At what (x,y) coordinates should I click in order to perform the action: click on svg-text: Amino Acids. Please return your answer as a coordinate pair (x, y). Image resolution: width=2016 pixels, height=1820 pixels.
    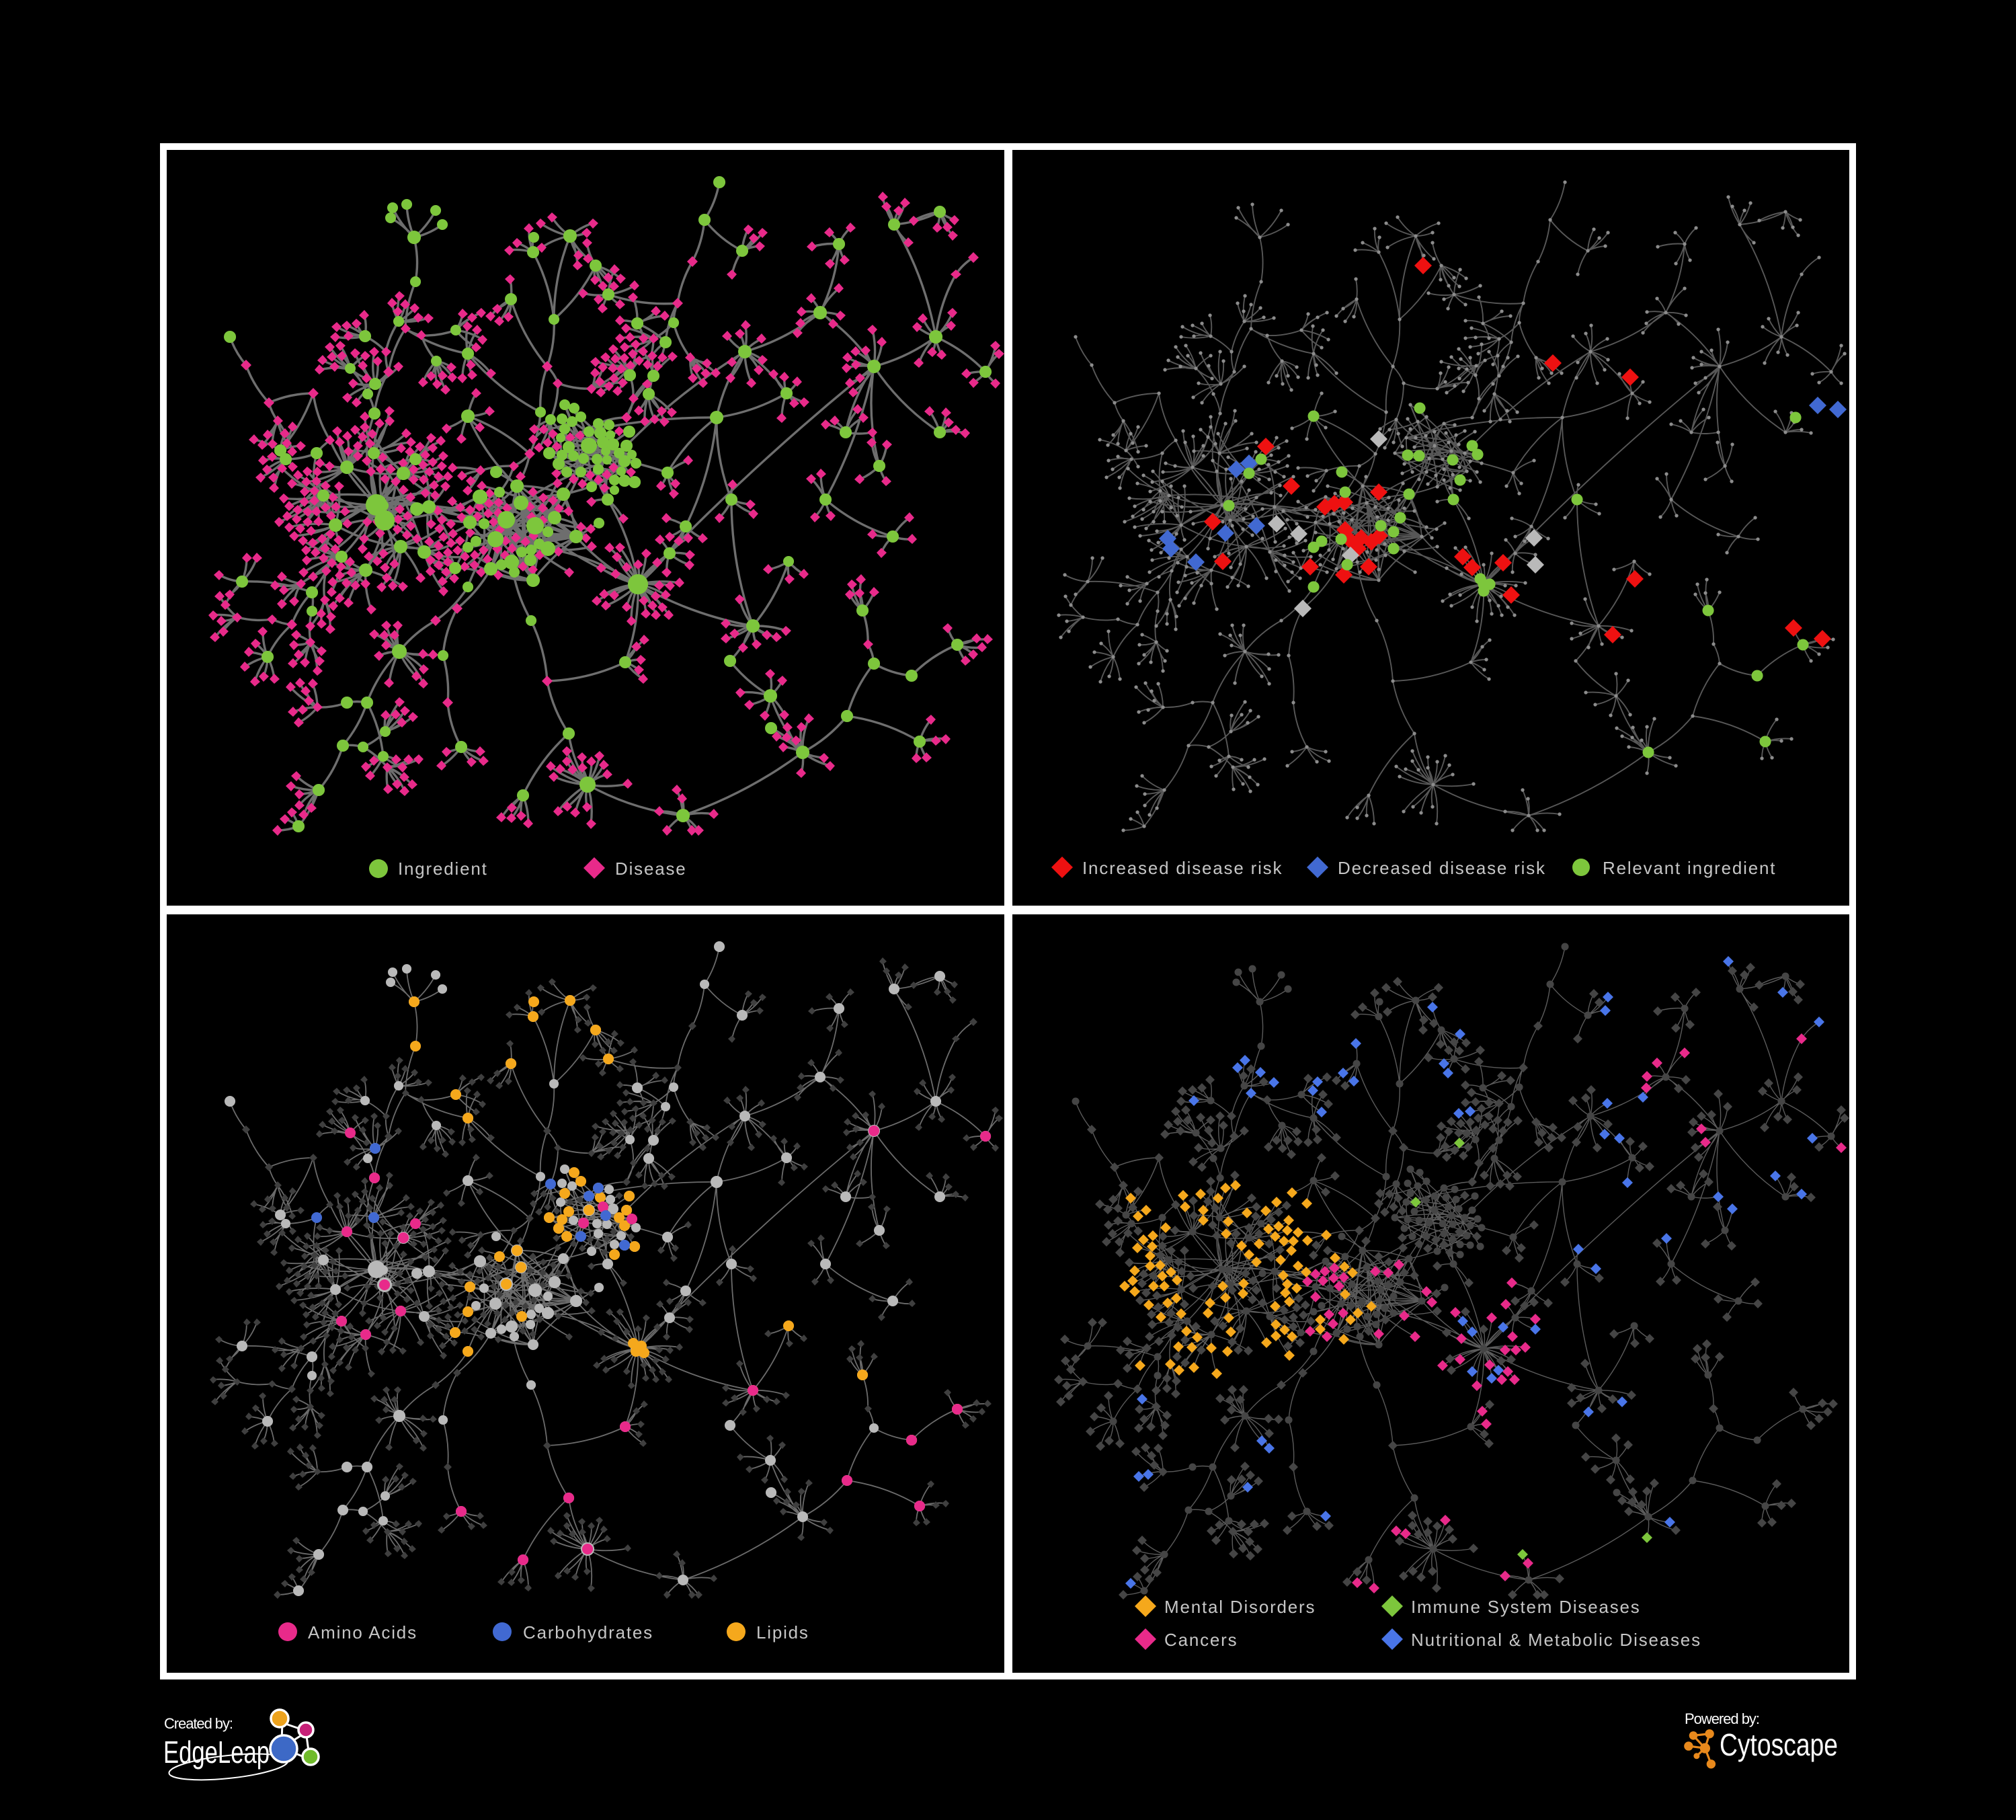
    Looking at the image, I should click on (362, 1632).